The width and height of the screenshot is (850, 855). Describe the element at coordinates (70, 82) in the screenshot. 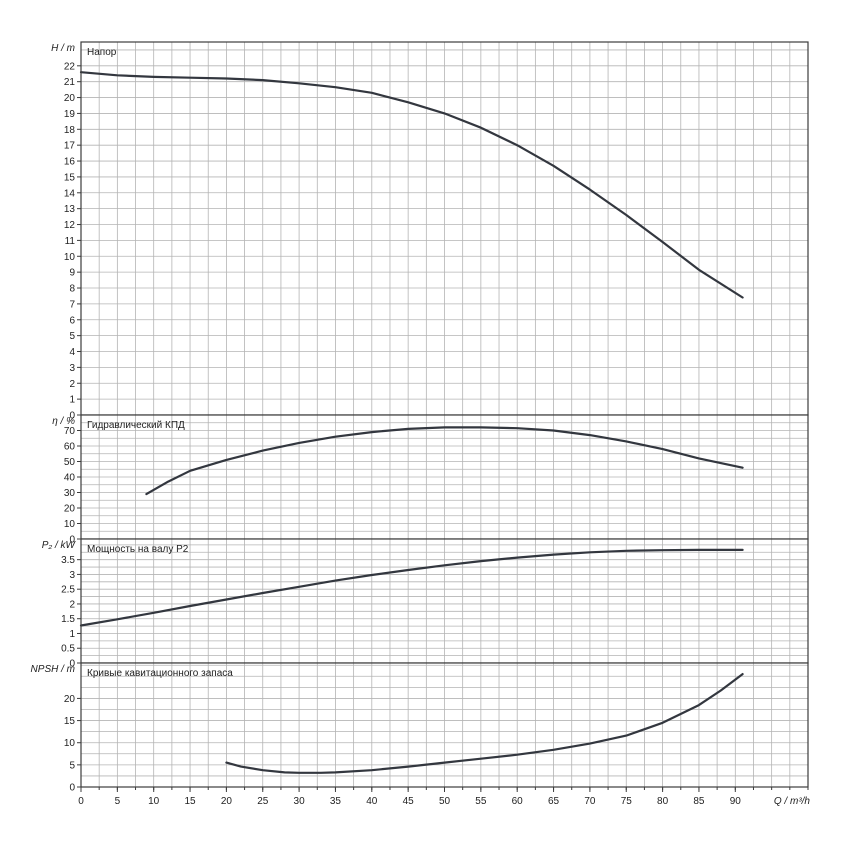

I see `y-tick-label: 21` at that location.